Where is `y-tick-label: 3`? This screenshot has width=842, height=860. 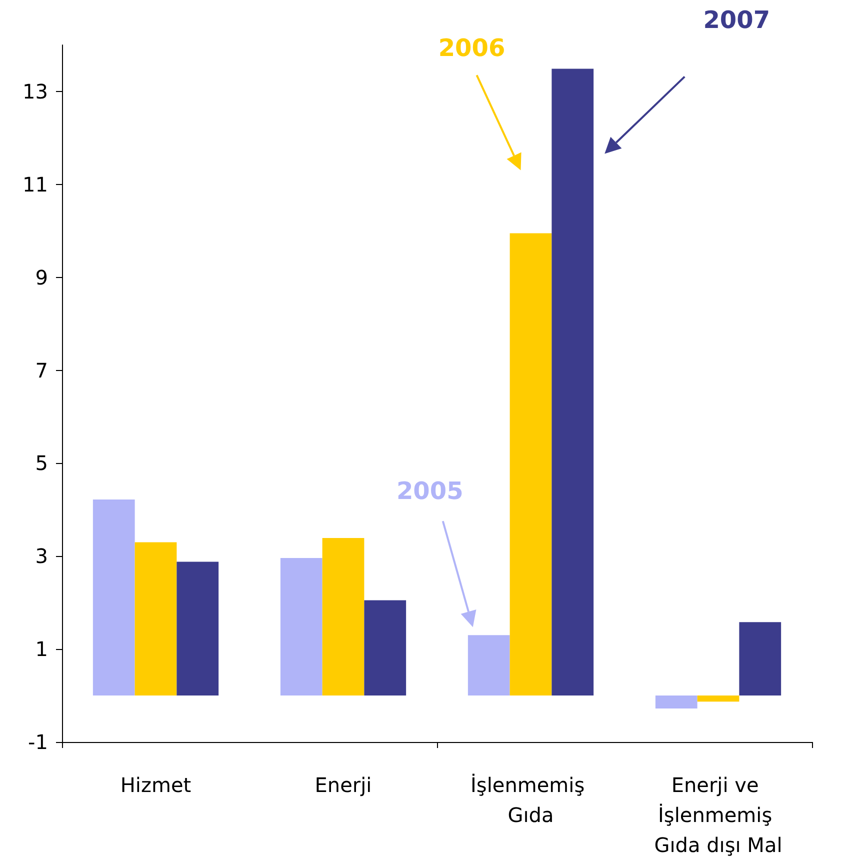
y-tick-label: 3 is located at coordinates (41, 556).